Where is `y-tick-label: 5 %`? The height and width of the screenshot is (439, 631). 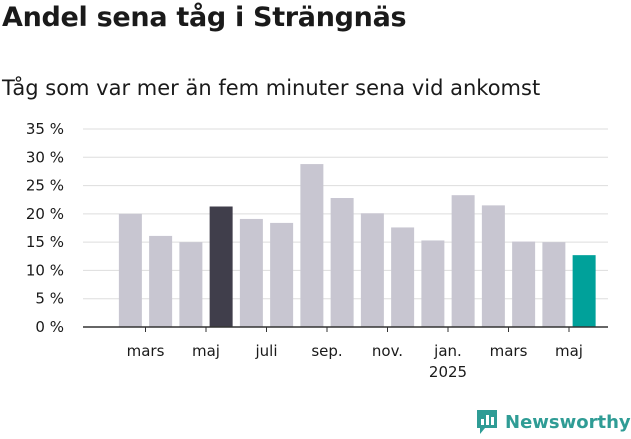 y-tick-label: 5 % is located at coordinates (49, 299).